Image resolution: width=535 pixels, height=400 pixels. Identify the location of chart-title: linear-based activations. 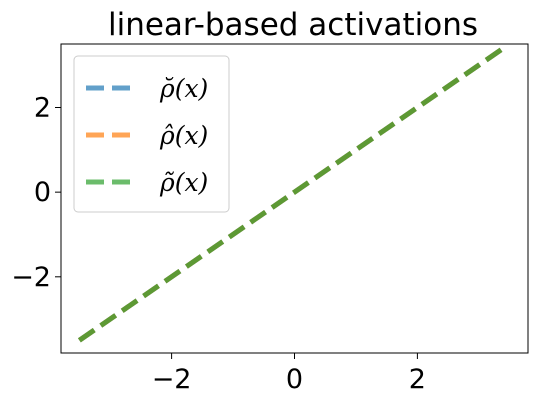
(293, 25).